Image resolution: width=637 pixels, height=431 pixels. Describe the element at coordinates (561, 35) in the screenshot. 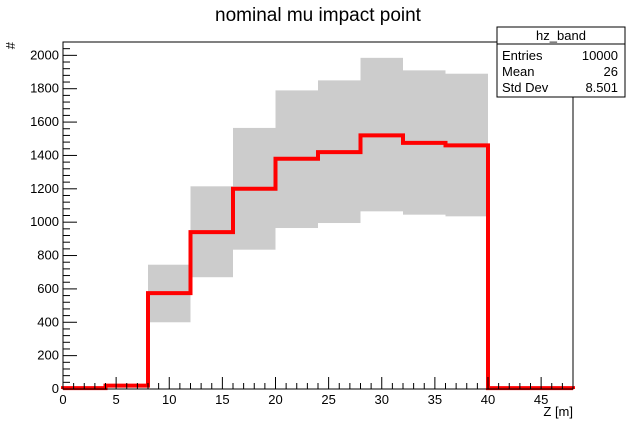

I see `stats-box-name: hz_band` at that location.